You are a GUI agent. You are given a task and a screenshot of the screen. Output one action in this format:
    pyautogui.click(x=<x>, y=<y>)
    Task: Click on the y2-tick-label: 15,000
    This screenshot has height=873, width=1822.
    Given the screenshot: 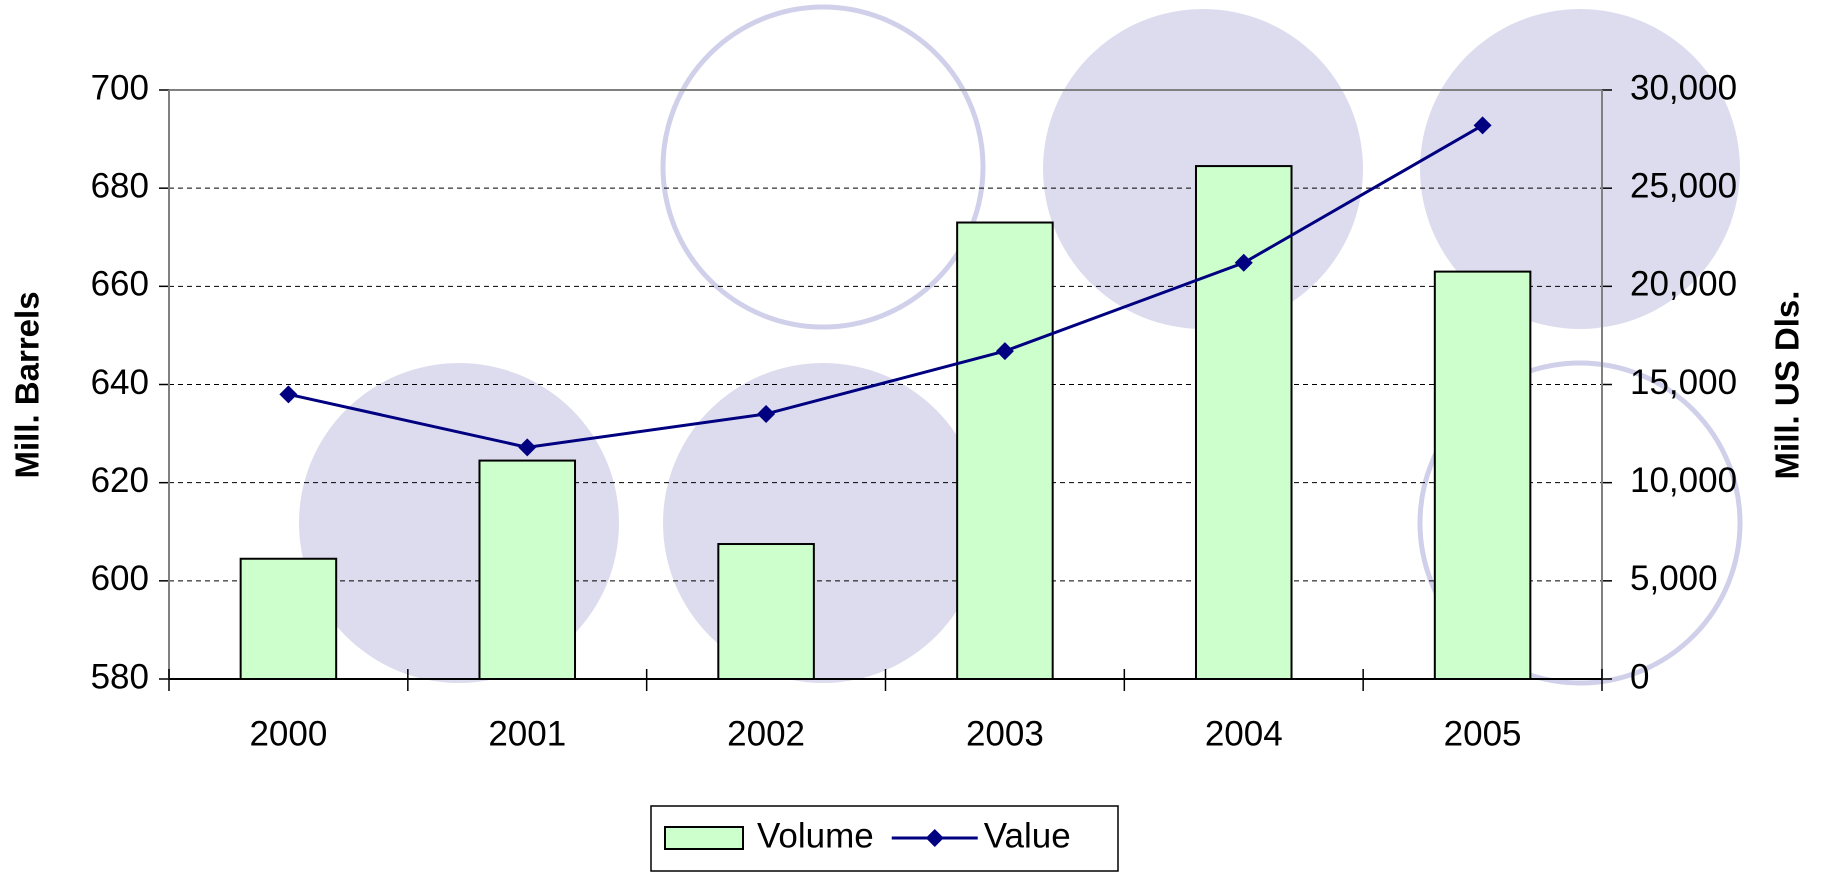 What is the action you would take?
    pyautogui.click(x=1683, y=382)
    